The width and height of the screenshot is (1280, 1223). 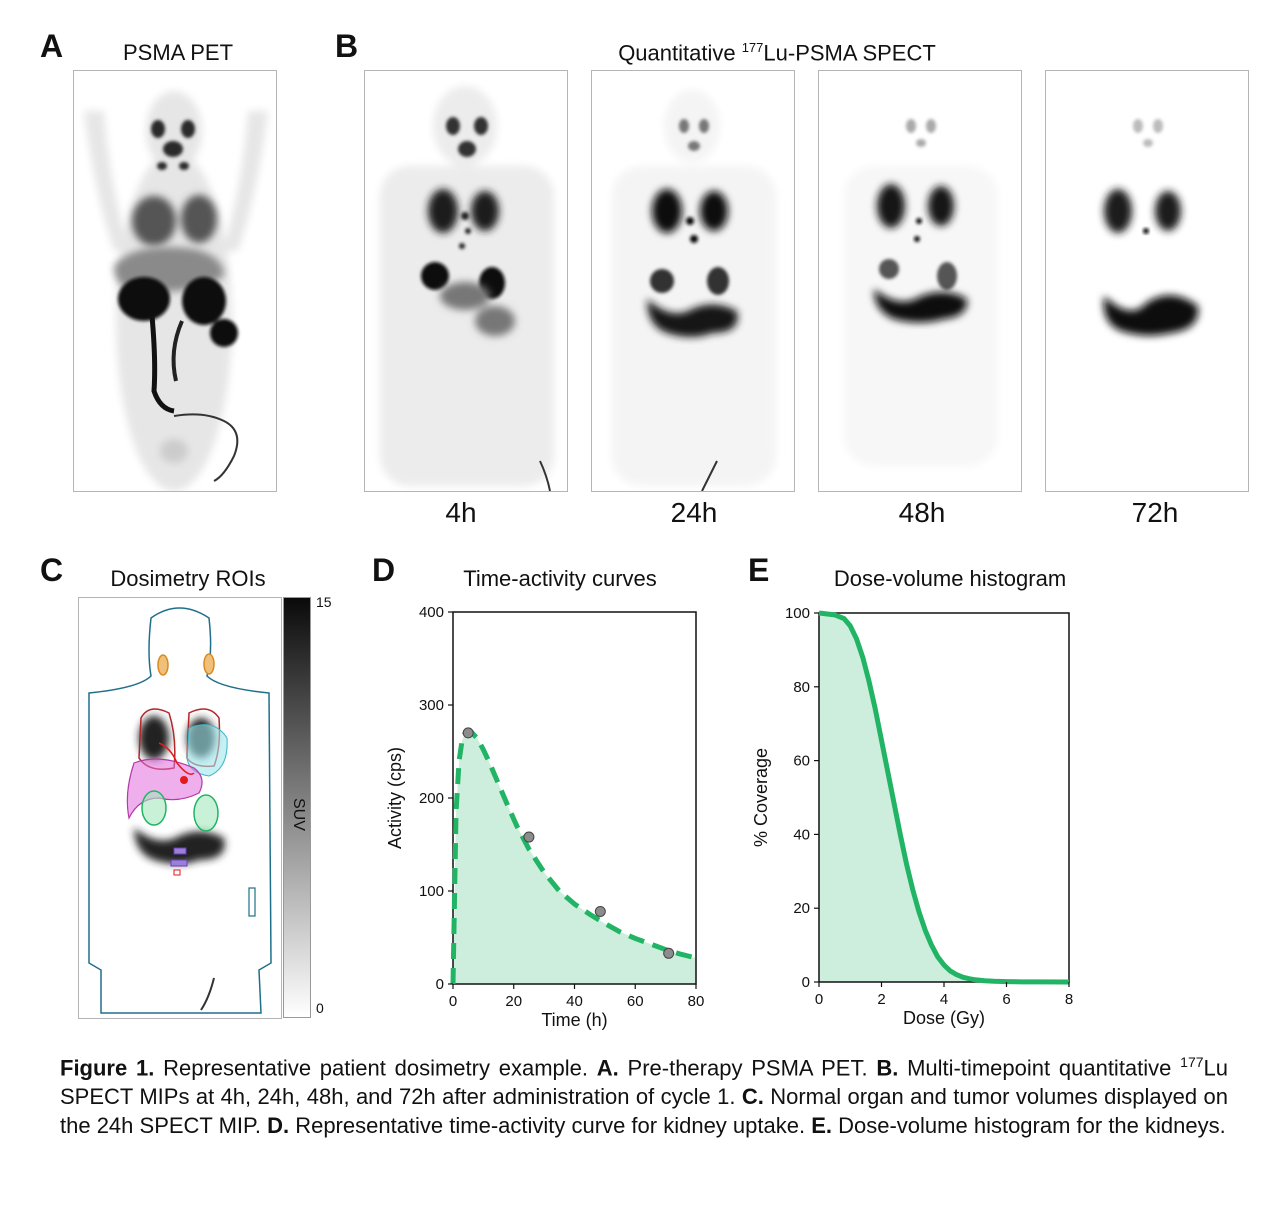 What do you see at coordinates (431, 705) in the screenshot?
I see `y-tick-label: 300` at bounding box center [431, 705].